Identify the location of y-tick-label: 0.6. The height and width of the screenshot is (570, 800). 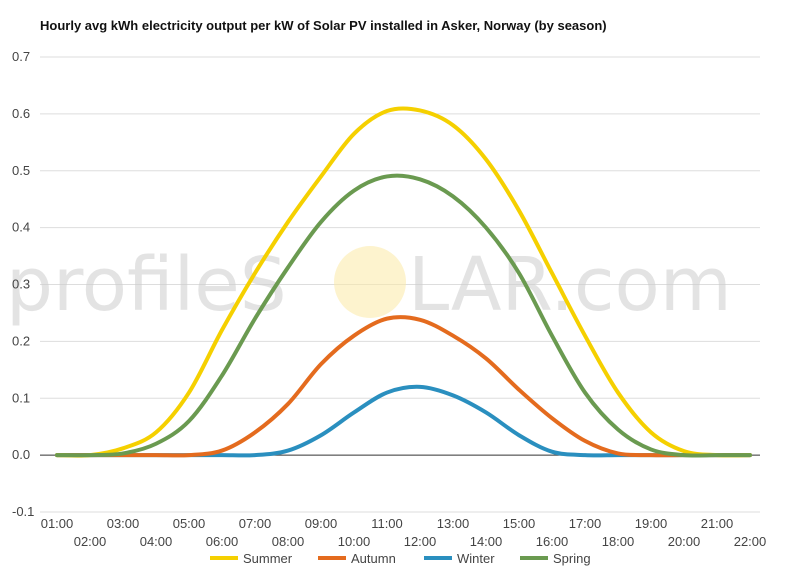
(21, 113).